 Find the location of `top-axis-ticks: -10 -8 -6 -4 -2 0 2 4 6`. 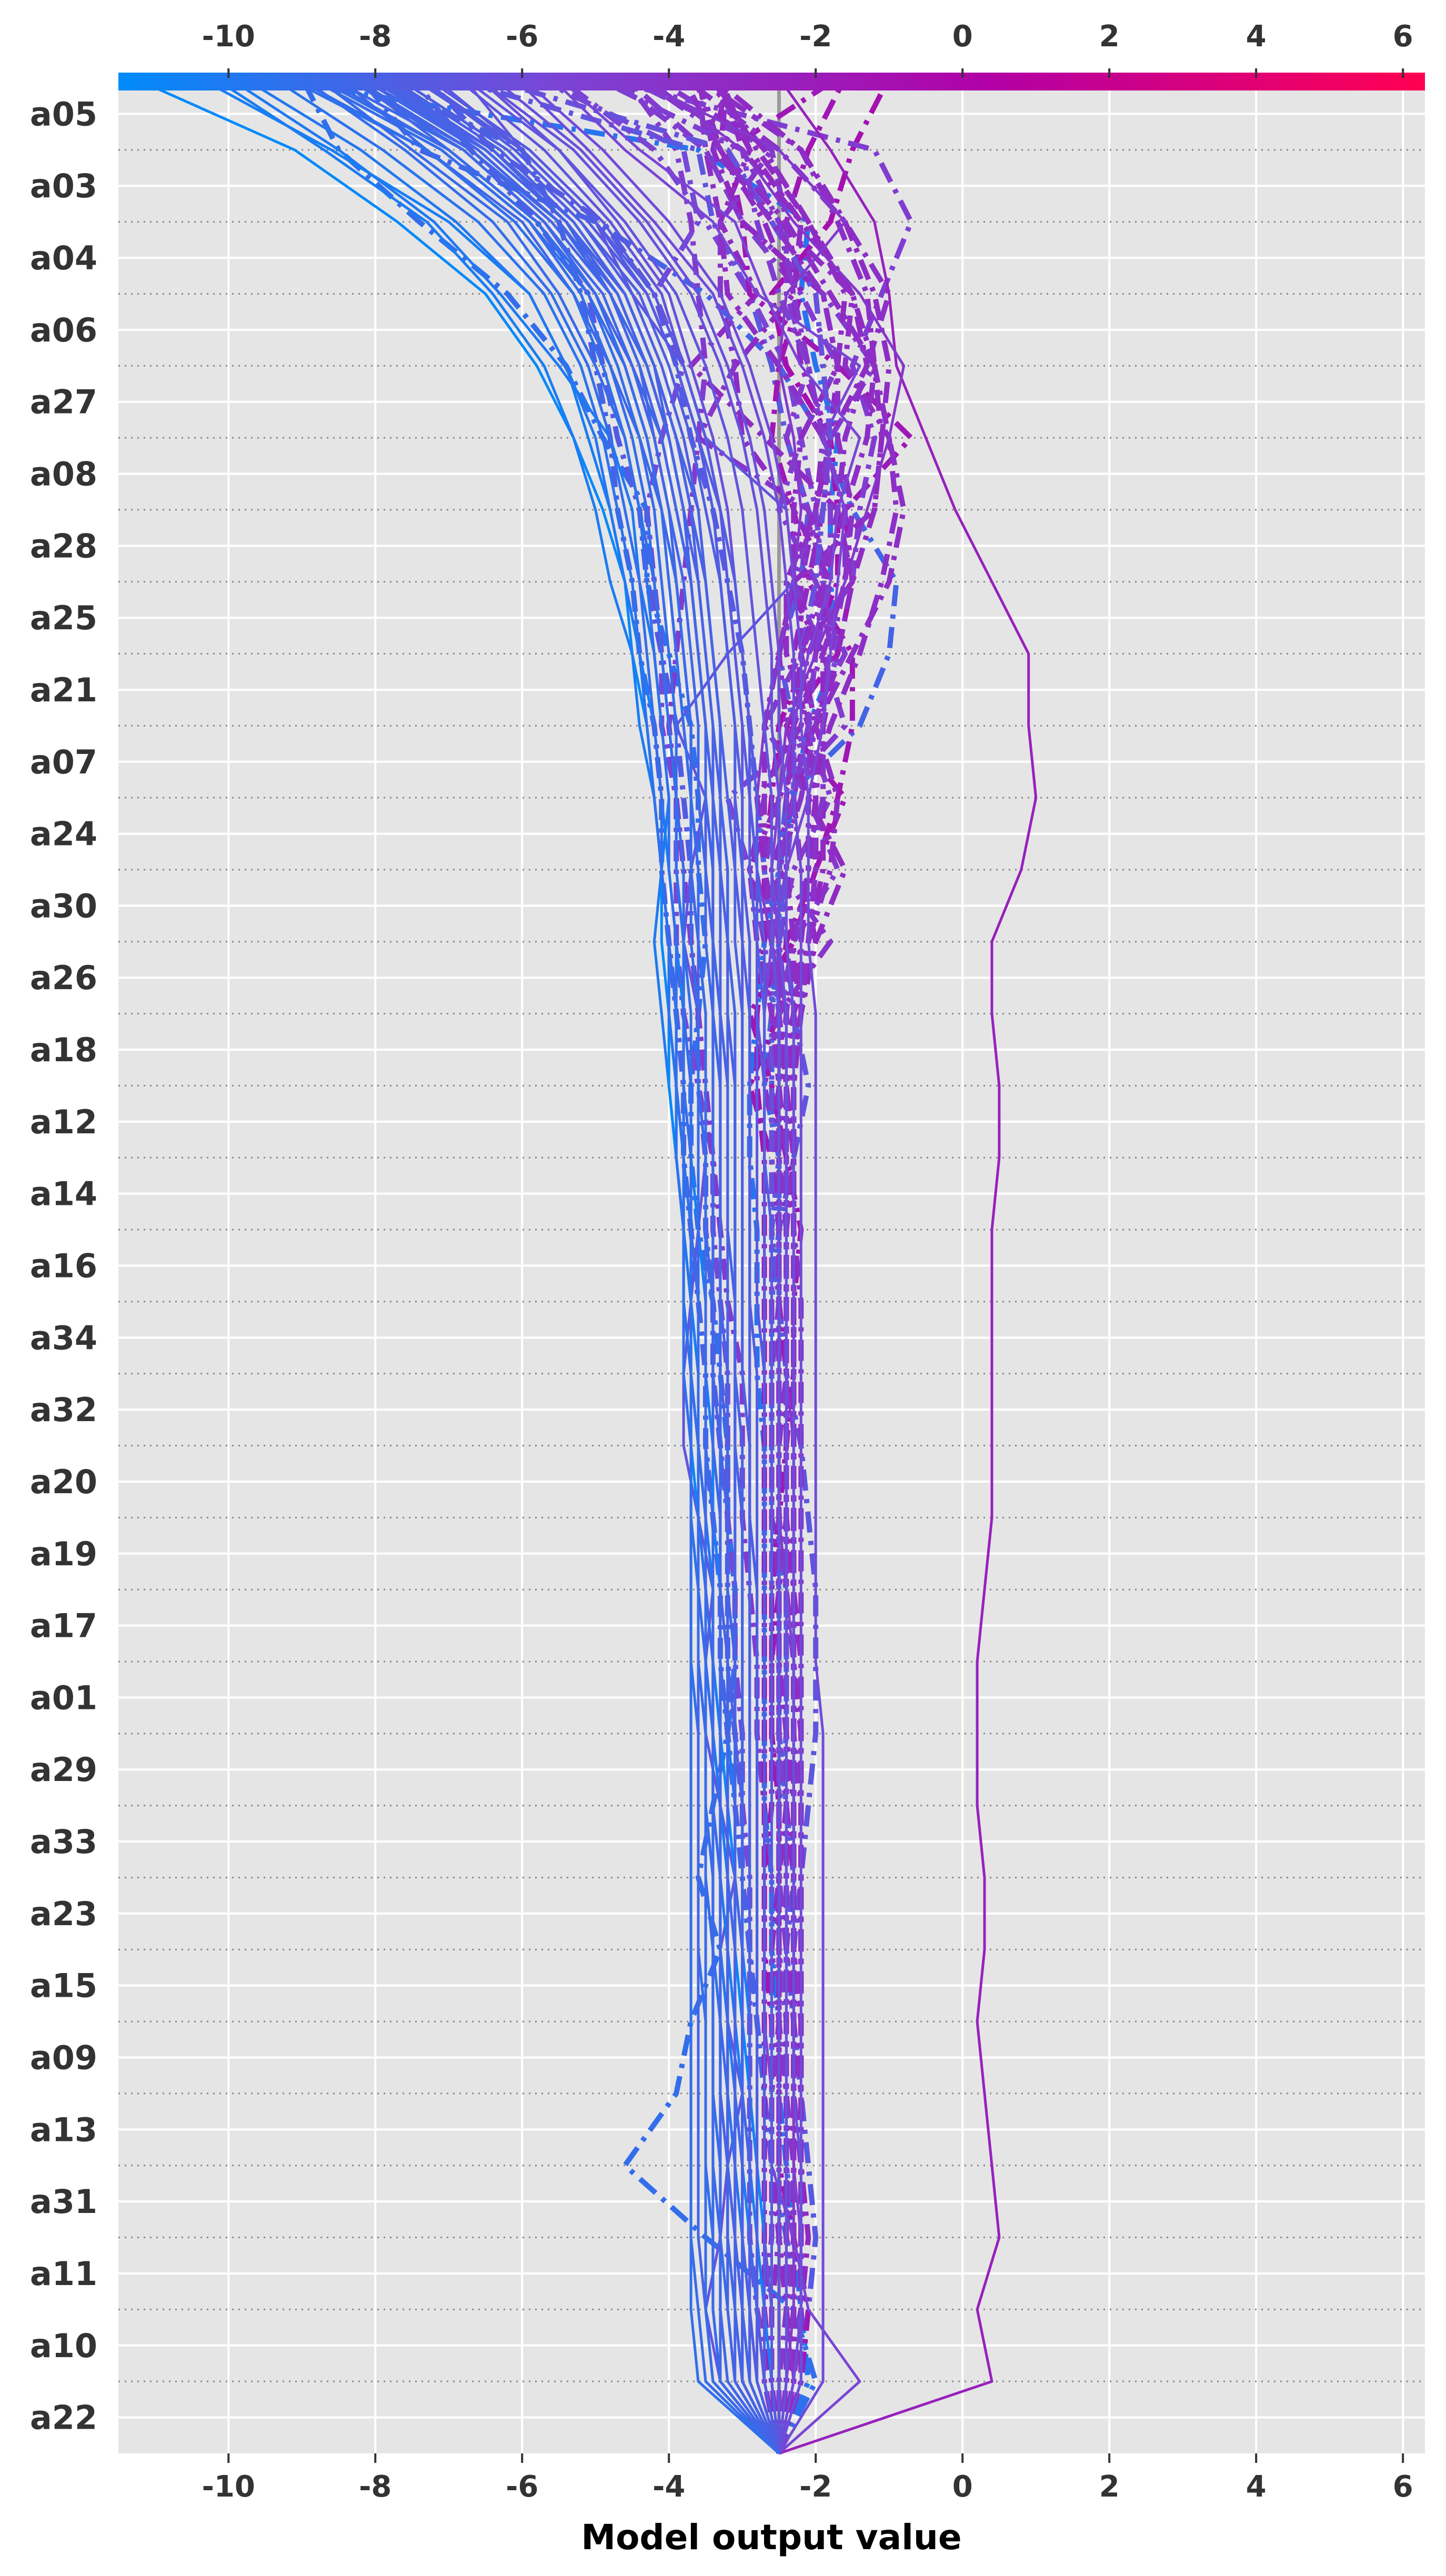

top-axis-ticks: -10 -8 -6 -4 -2 0 2 4 6 is located at coordinates (807, 49).